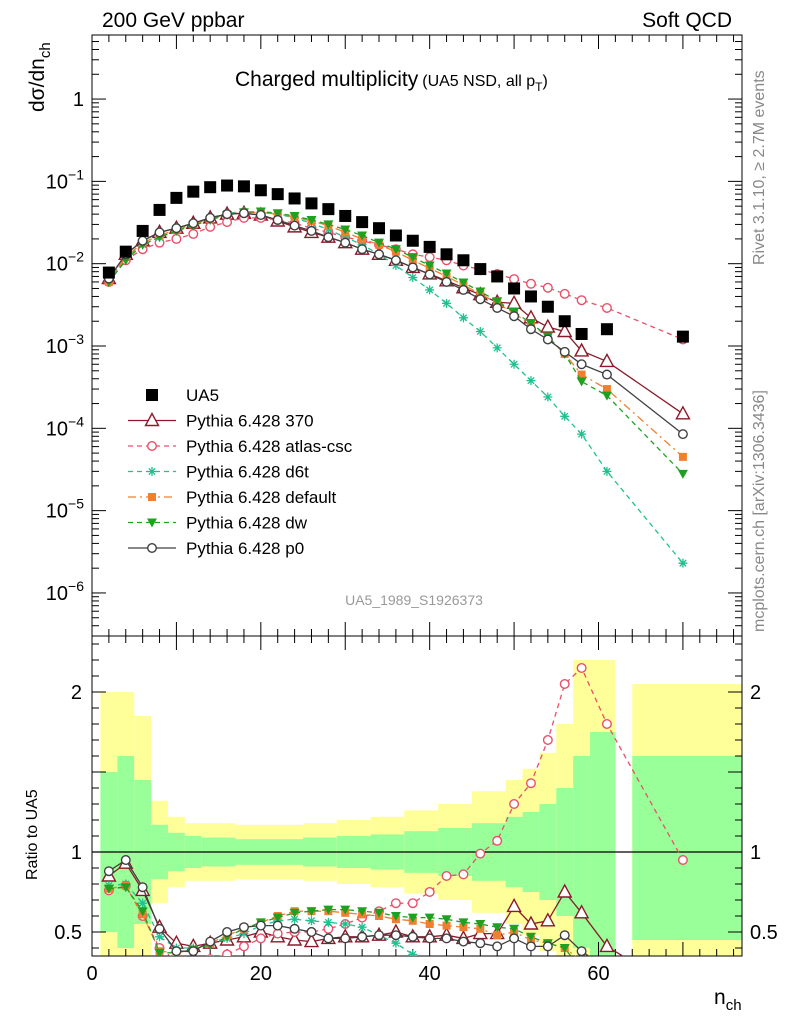  What do you see at coordinates (78, 100) in the screenshot?
I see `y-tick-label-top-6: 1` at bounding box center [78, 100].